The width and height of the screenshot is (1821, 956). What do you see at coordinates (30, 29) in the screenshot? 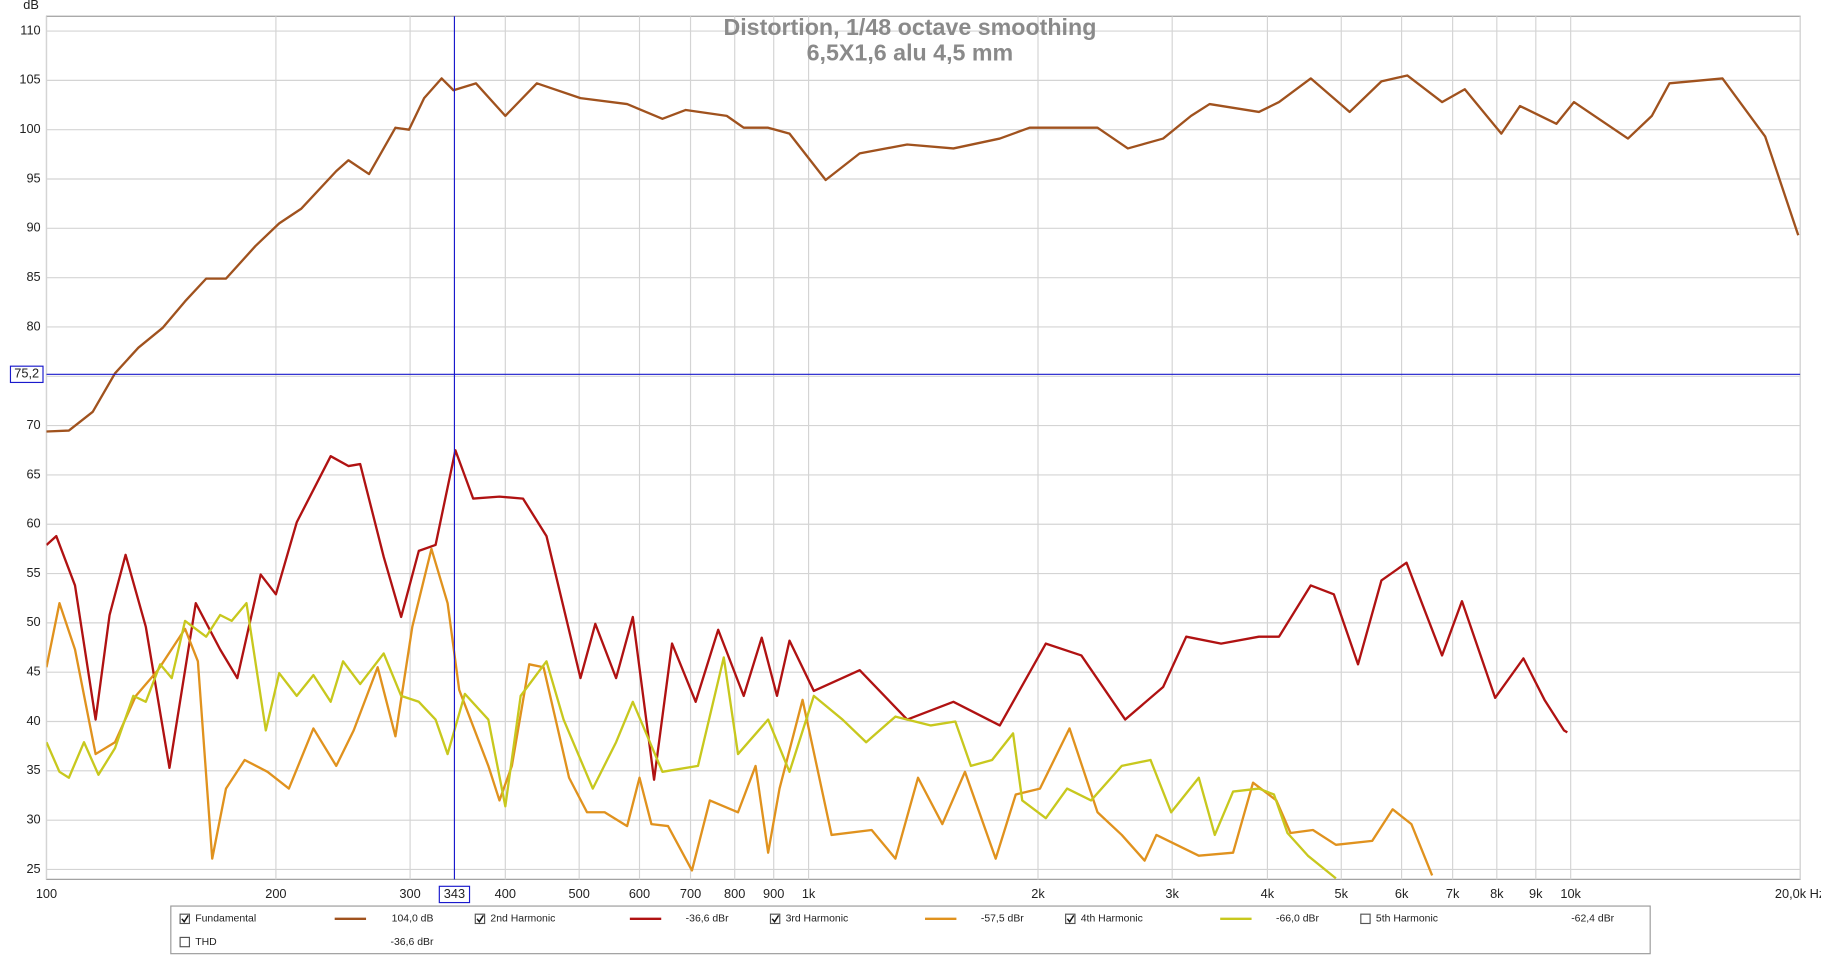
I see `y-tick-label: 110` at bounding box center [30, 29].